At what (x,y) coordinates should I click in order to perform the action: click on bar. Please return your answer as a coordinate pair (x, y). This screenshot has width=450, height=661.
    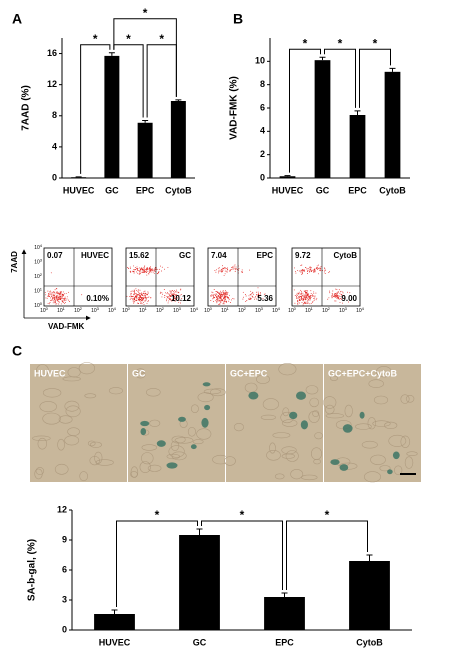
    Looking at the image, I should click on (392, 124).